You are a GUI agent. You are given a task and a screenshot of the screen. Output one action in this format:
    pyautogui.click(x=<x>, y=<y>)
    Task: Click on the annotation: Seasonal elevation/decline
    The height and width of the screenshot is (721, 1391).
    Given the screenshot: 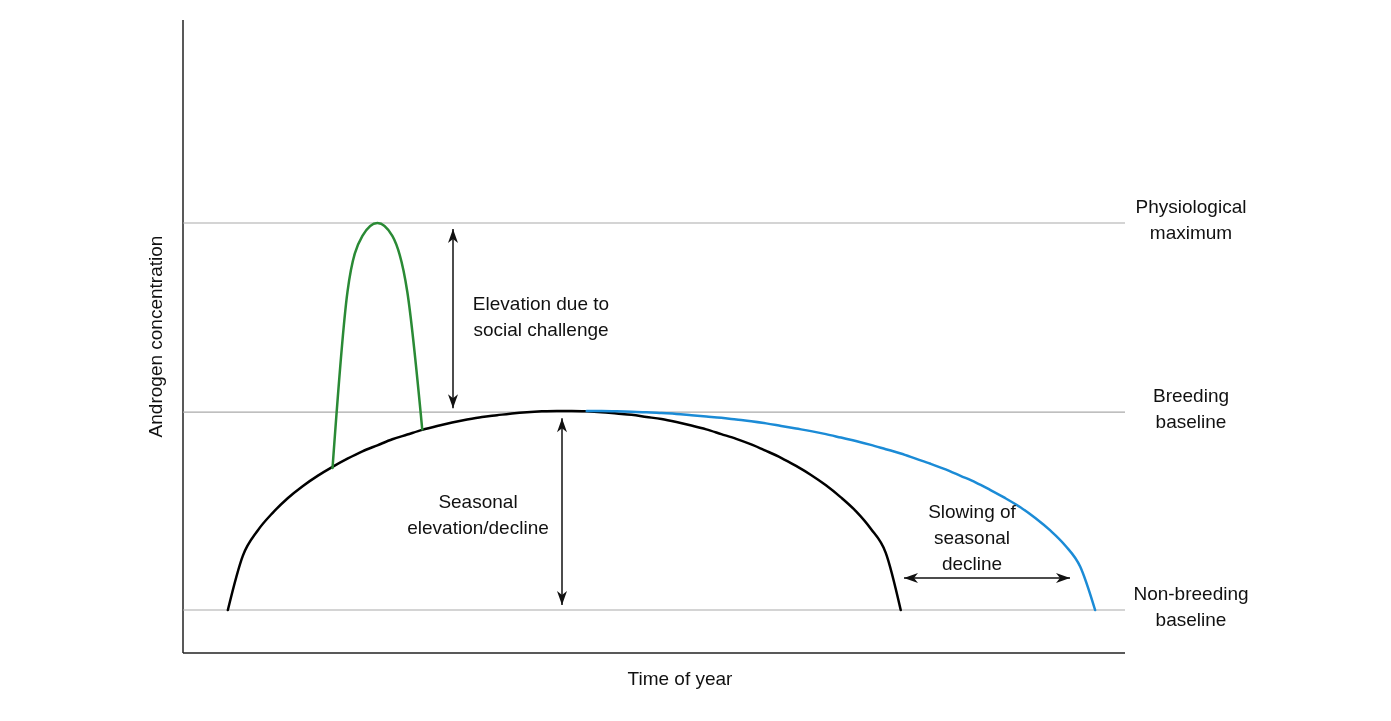 What is the action you would take?
    pyautogui.click(x=478, y=514)
    